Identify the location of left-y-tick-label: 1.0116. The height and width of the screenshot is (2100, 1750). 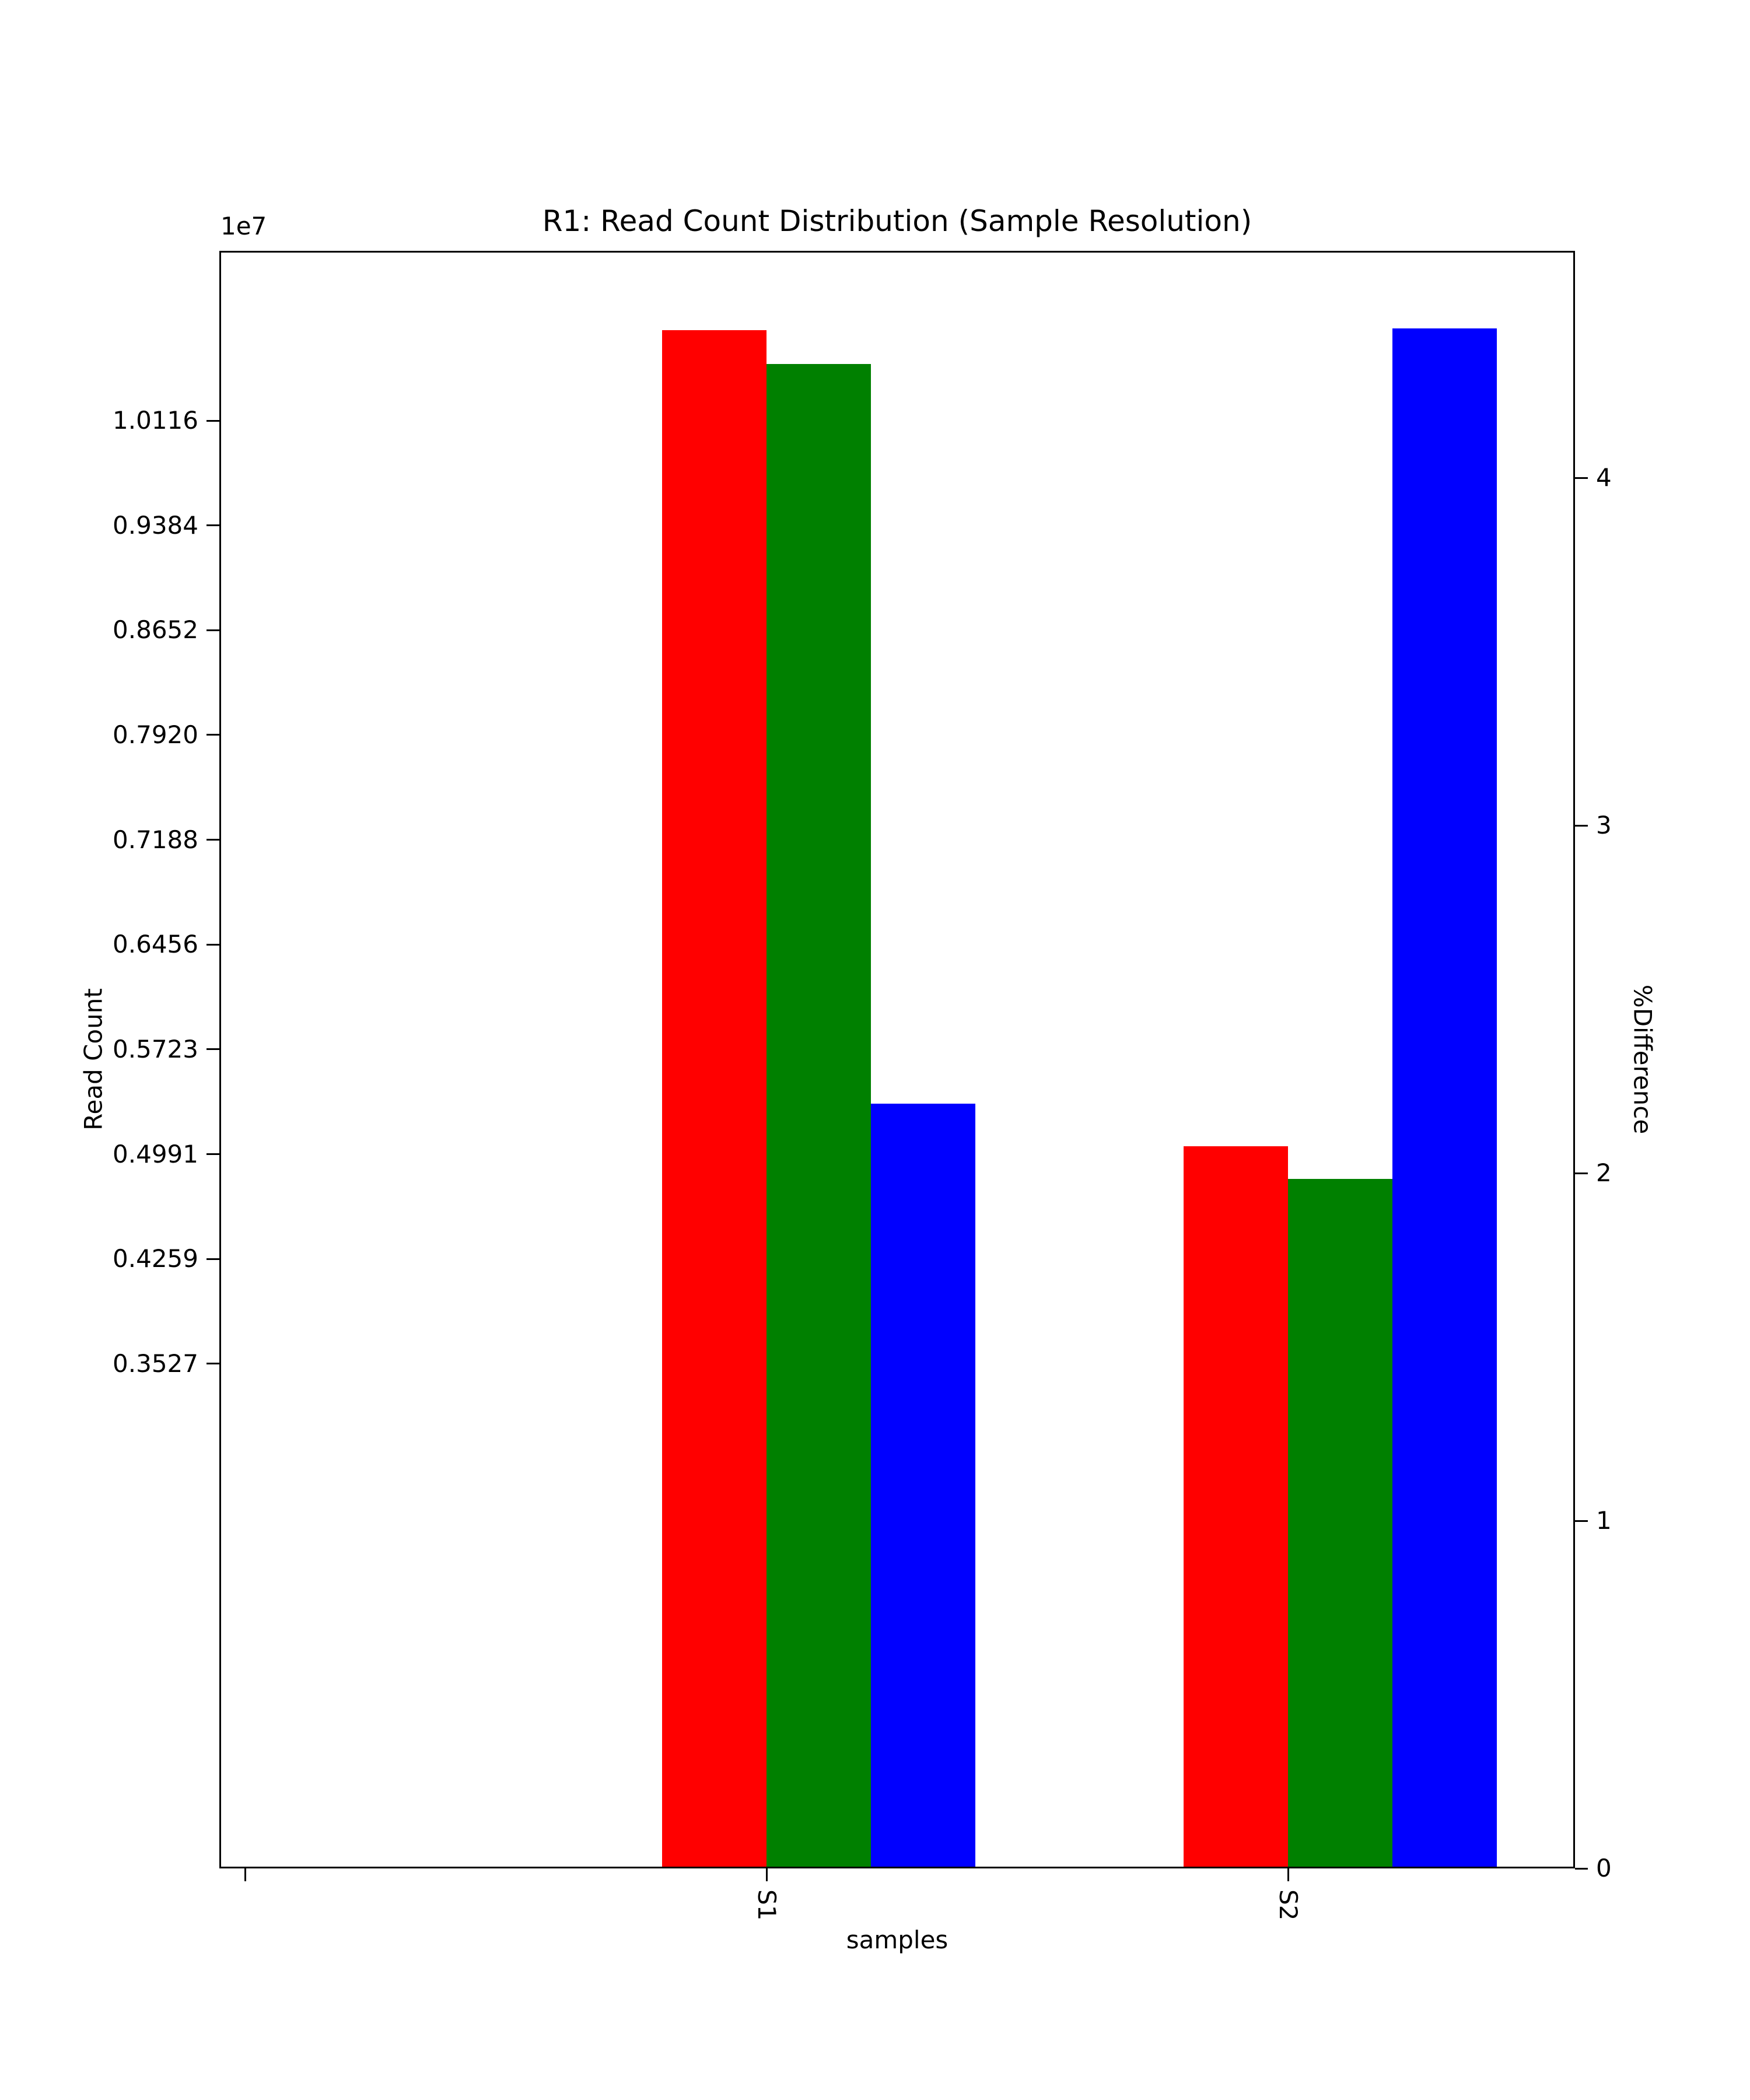
(155, 420).